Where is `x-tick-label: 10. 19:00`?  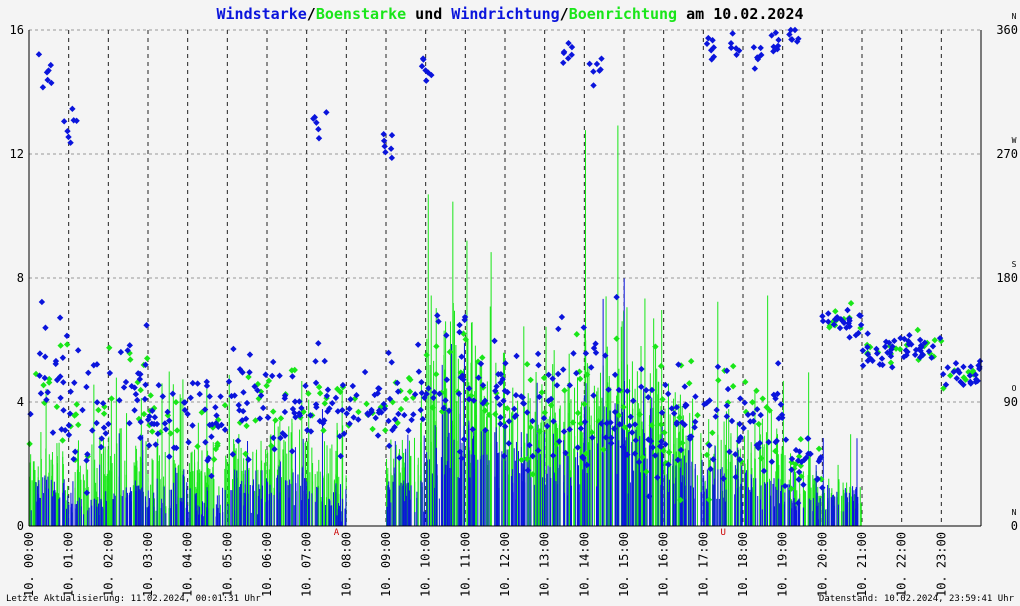 x-tick-label: 10. 19:00 is located at coordinates (783, 564).